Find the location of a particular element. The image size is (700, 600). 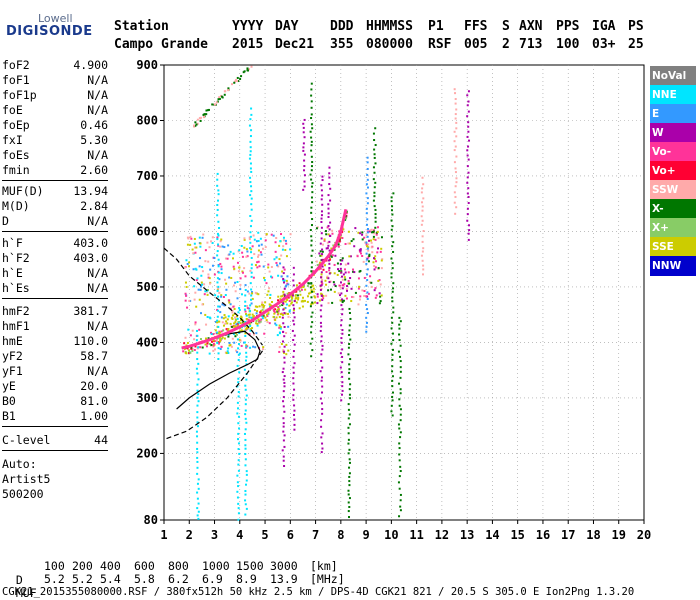

y-tick-label: 600 is located at coordinates (147, 231).